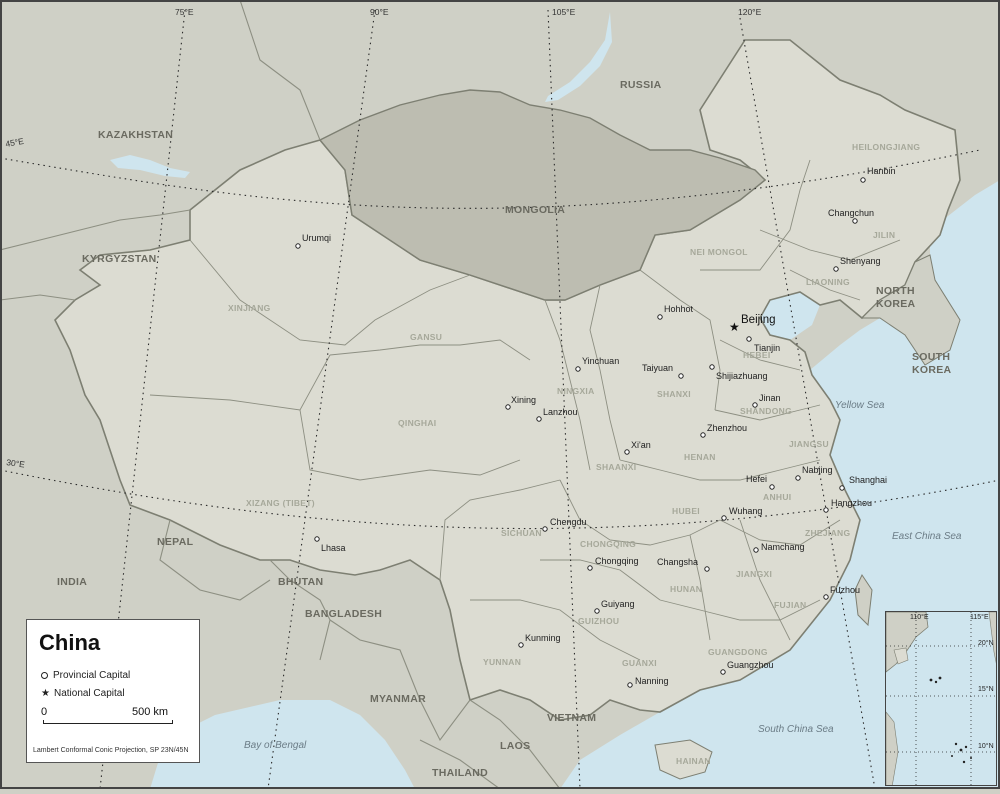 The width and height of the screenshot is (1000, 794). I want to click on province-zhejiang: ZHEJIANG, so click(827, 533).